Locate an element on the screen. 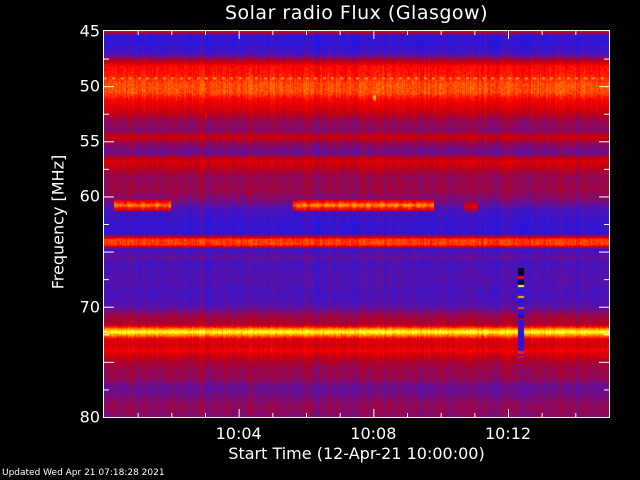 Image resolution: width=640 pixels, height=480 pixels. y-tick-label-70: 70 is located at coordinates (89, 307).